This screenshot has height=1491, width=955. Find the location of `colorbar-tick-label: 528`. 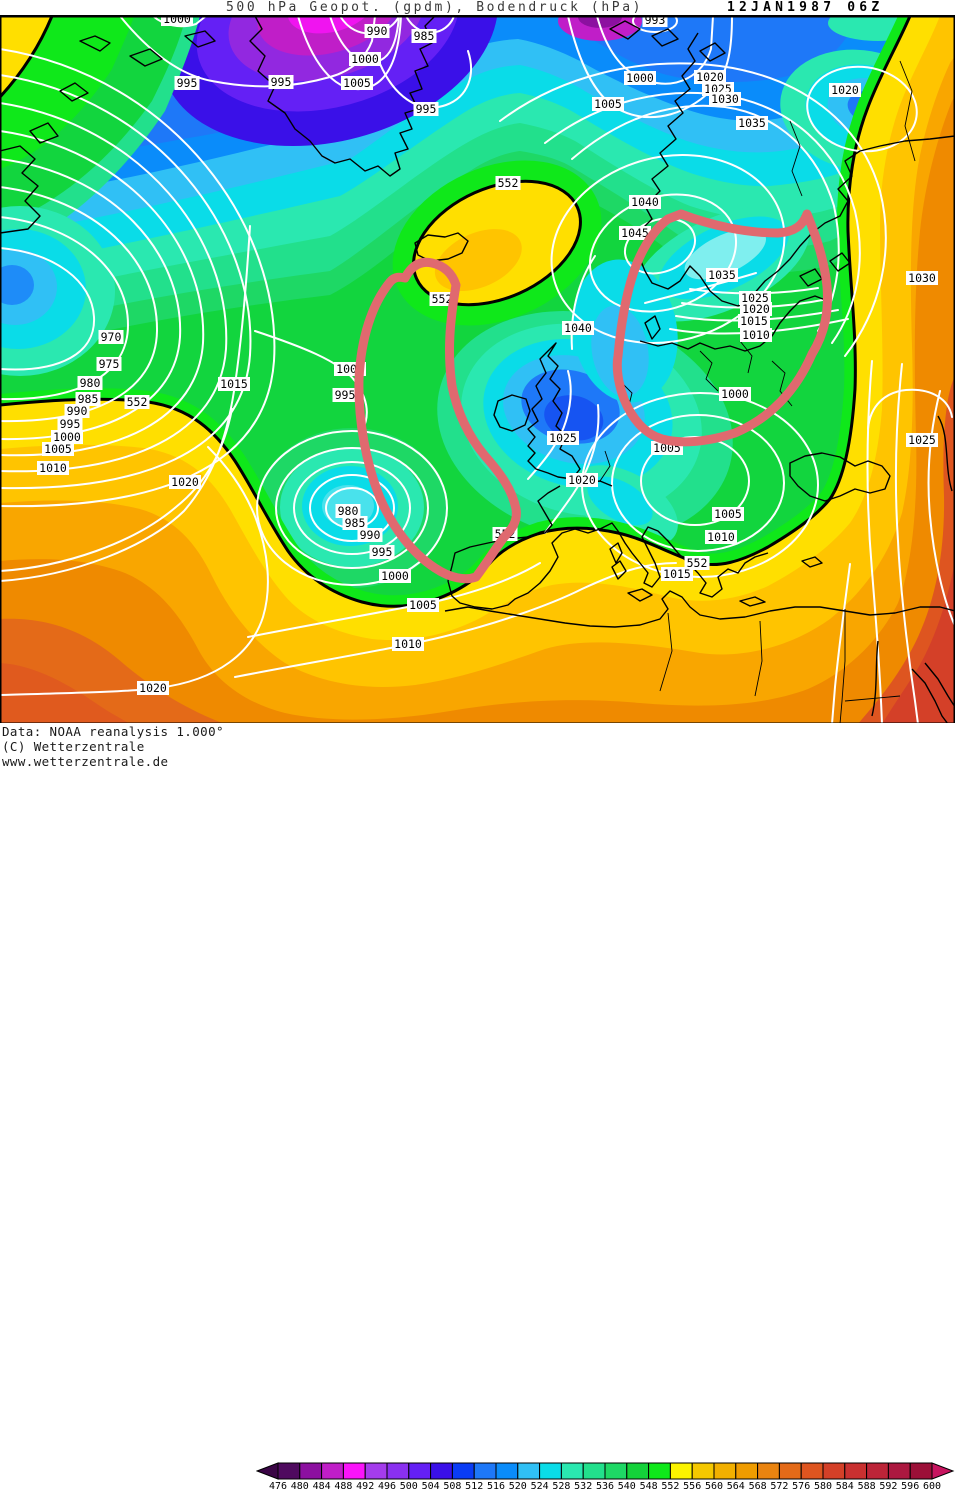

colorbar-tick-label: 528 is located at coordinates (561, 1486).